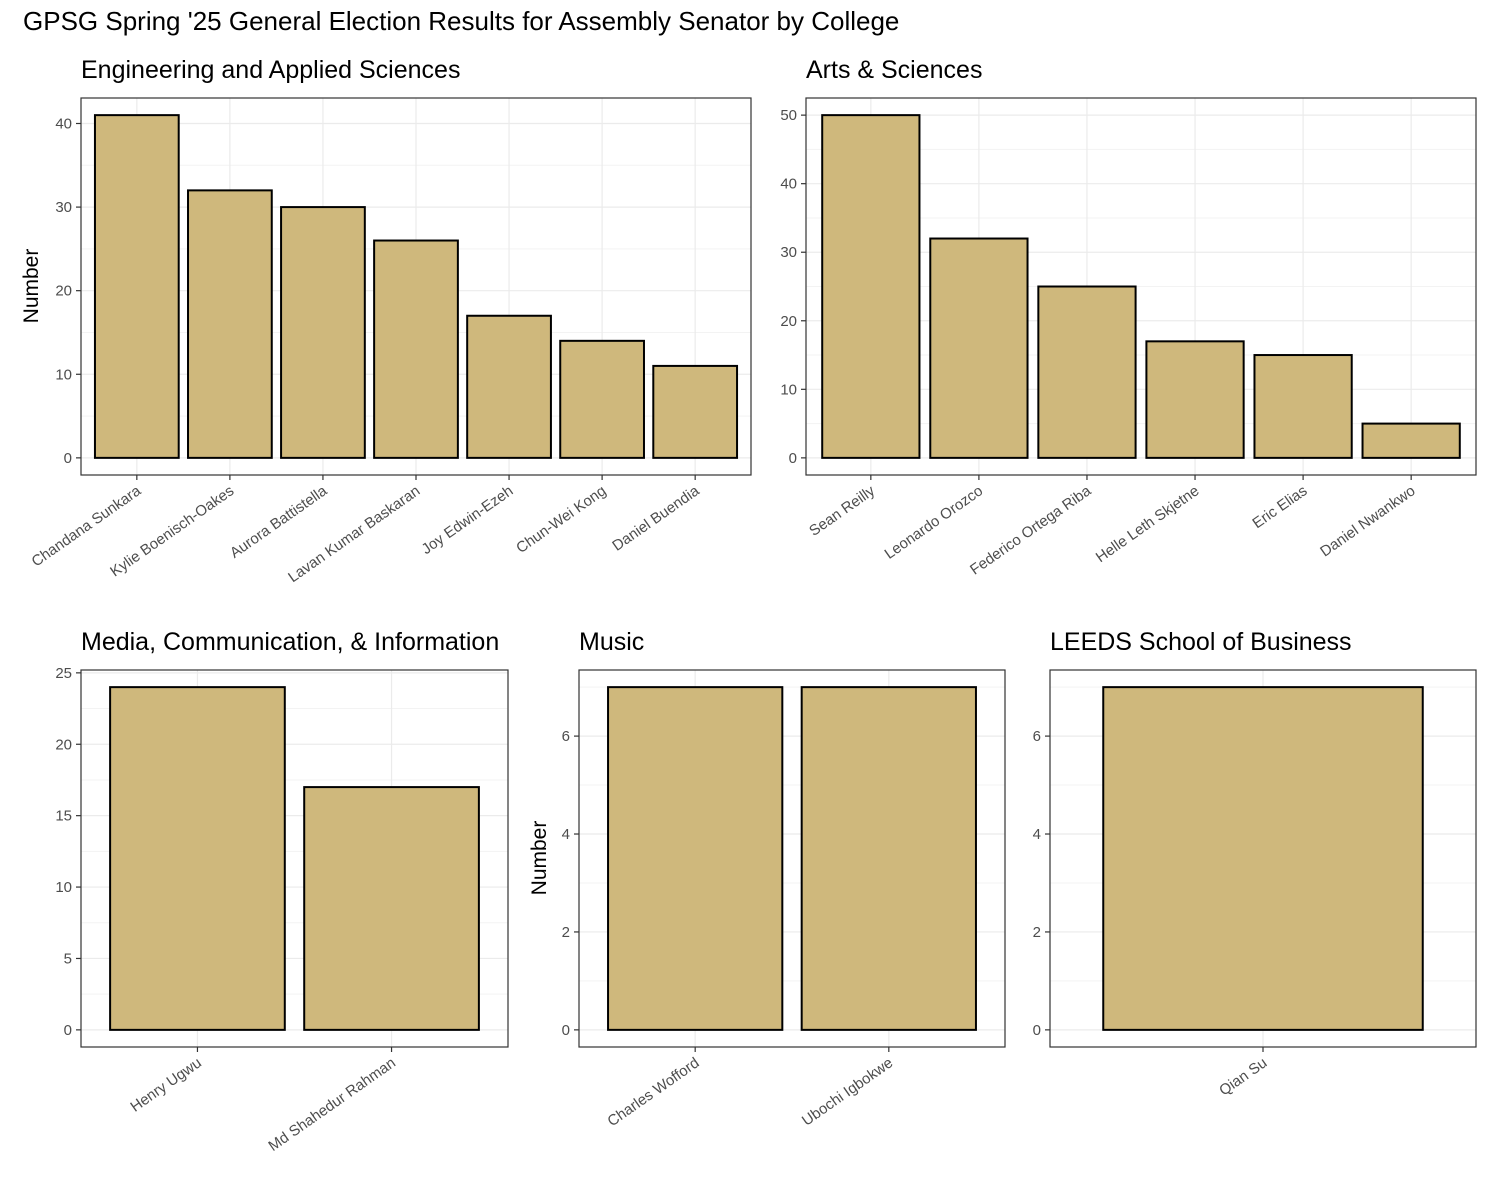 This screenshot has height=1200, width=1500. What do you see at coordinates (63, 673) in the screenshot?
I see `y-tick-label: 25` at bounding box center [63, 673].